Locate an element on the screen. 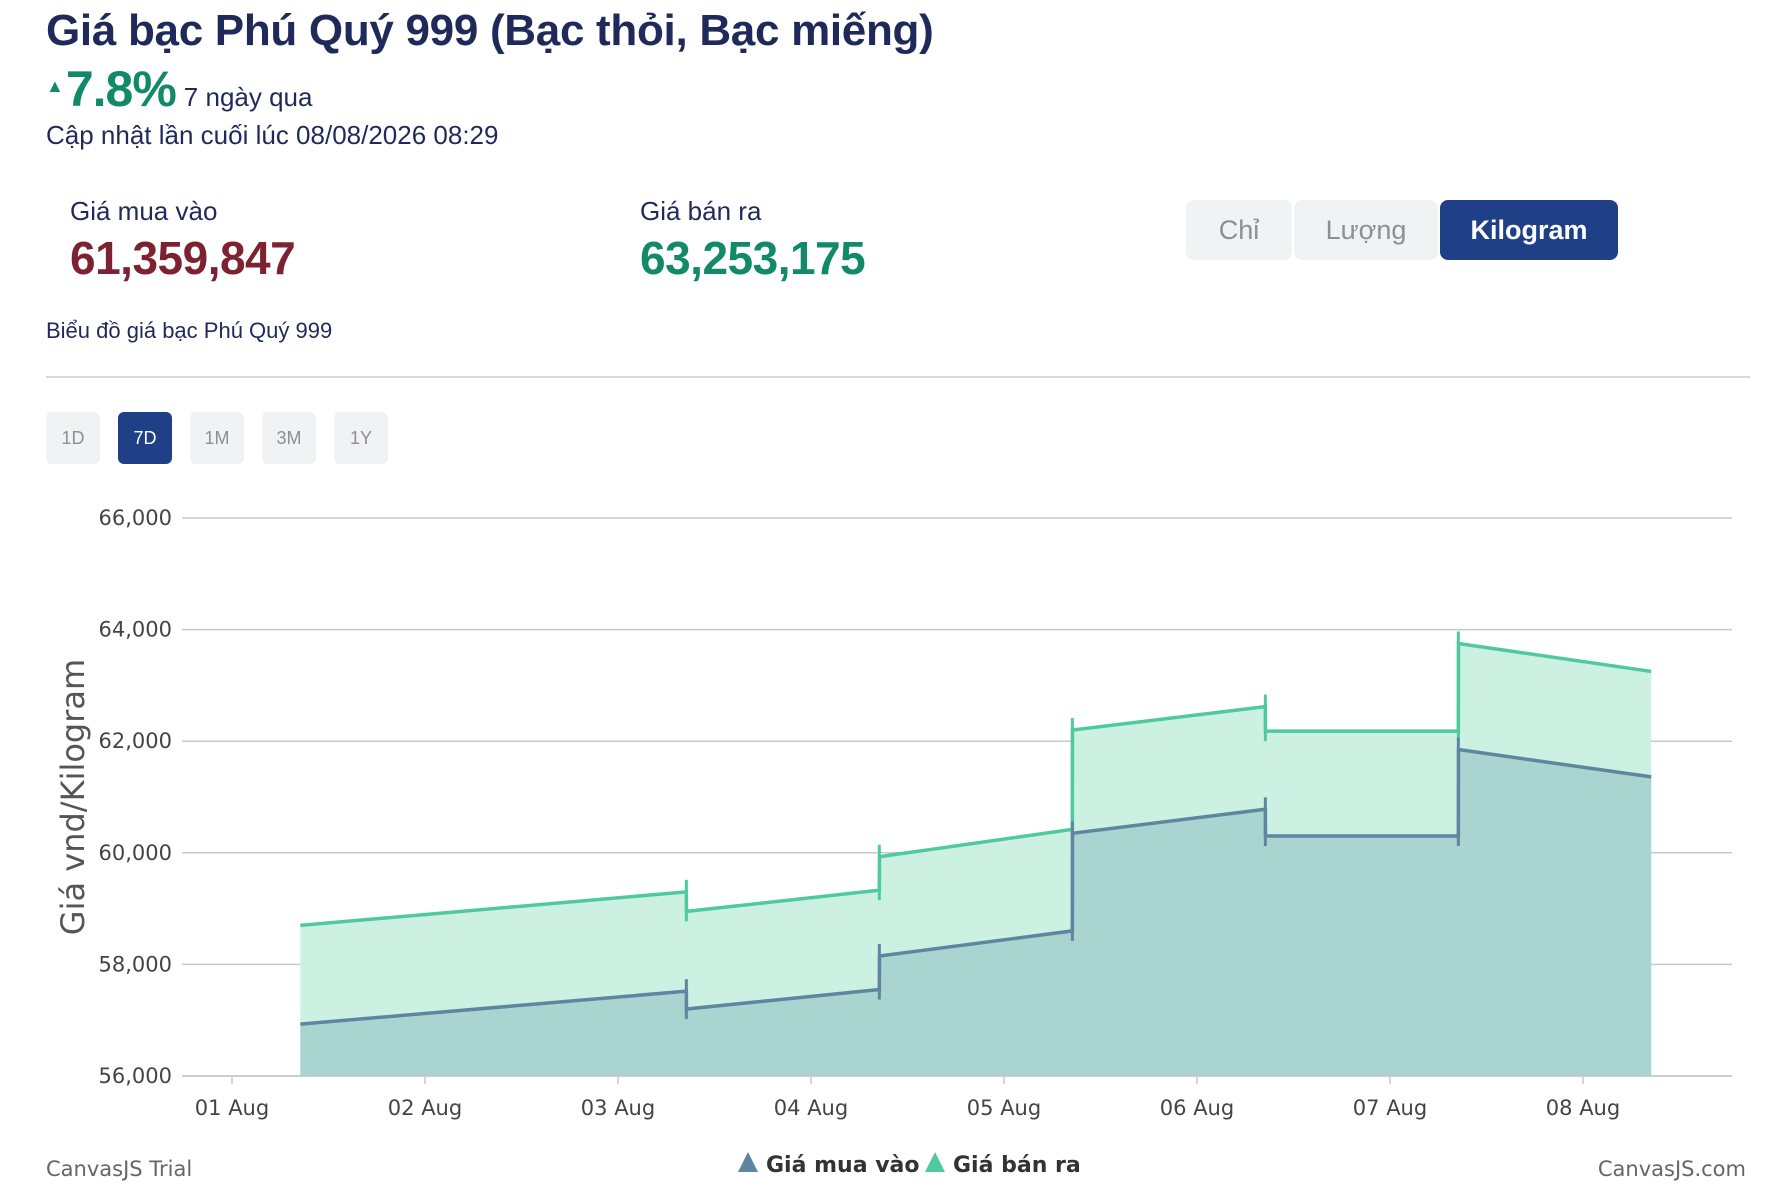 This screenshot has width=1772, height=1190. x-tick-label: 05 Aug is located at coordinates (1004, 1108).